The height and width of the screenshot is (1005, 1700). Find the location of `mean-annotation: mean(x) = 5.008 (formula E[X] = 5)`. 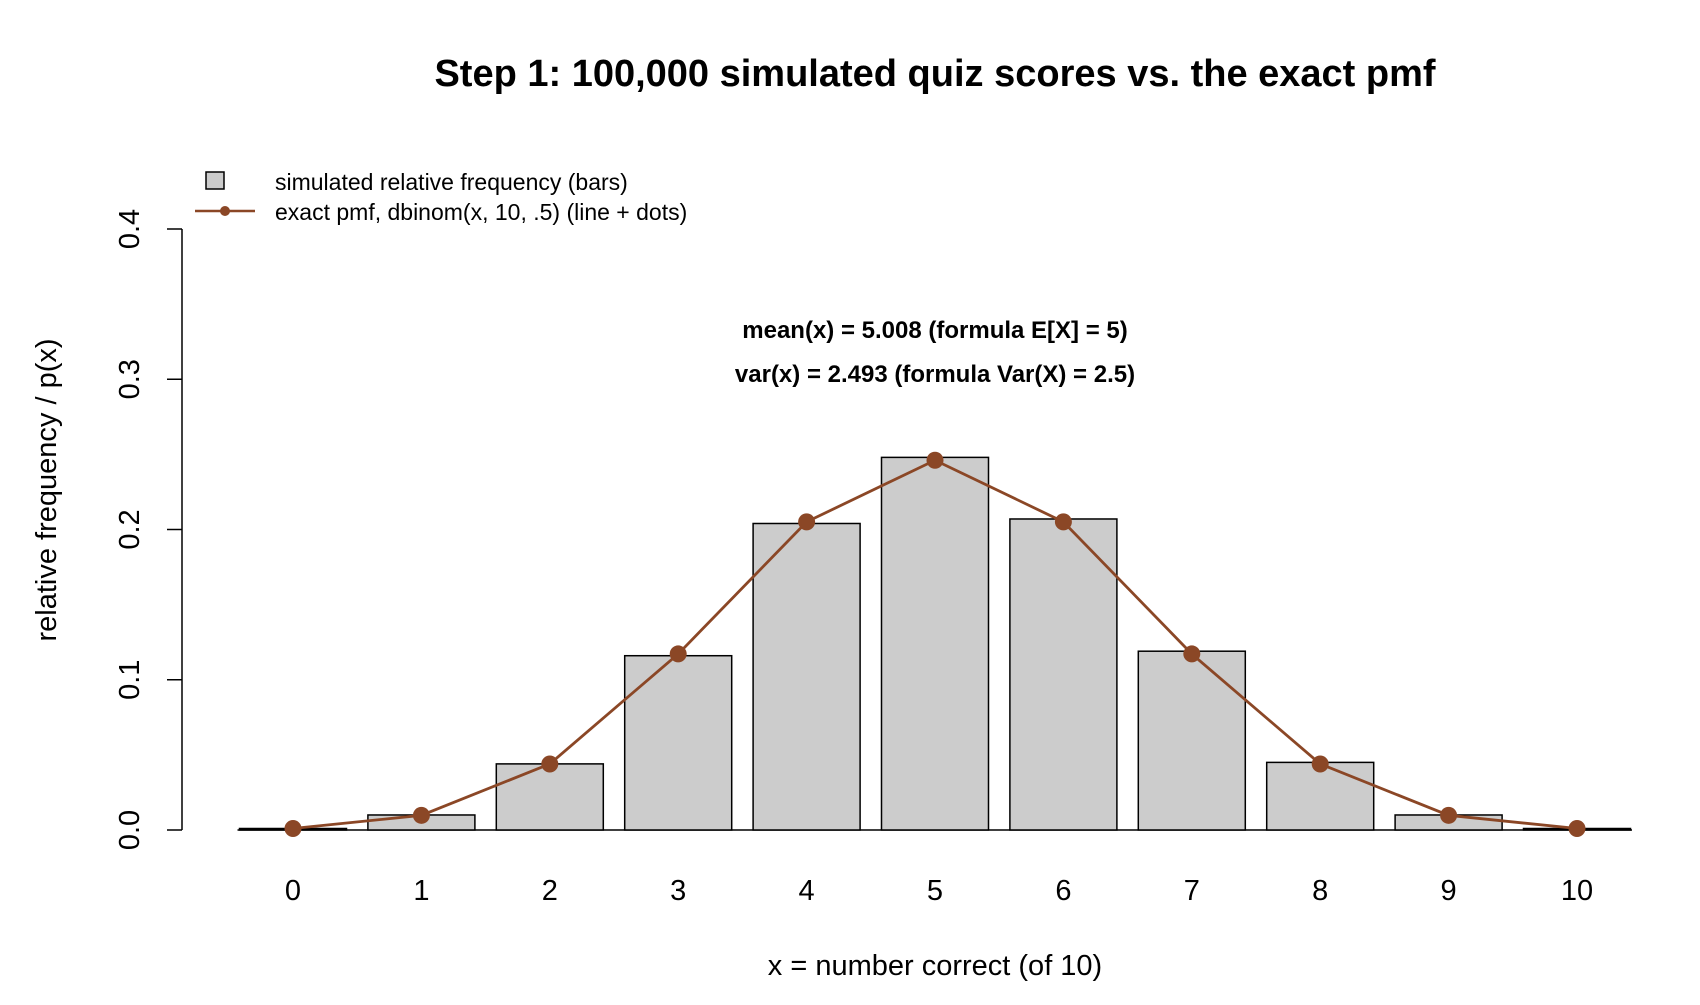

mean-annotation: mean(x) = 5.008 (formula E[X] = 5) is located at coordinates (934, 330).